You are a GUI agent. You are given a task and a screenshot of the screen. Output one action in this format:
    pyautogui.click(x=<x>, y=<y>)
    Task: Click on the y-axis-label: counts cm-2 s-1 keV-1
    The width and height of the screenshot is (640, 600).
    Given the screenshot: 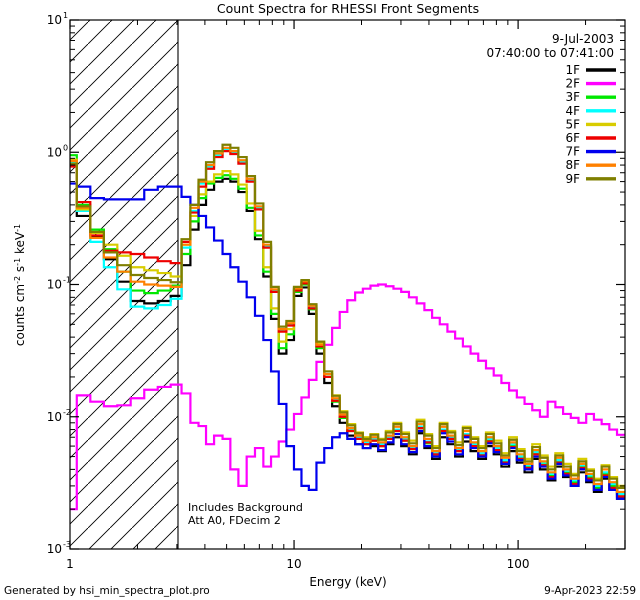 What is the action you would take?
    pyautogui.click(x=20, y=285)
    